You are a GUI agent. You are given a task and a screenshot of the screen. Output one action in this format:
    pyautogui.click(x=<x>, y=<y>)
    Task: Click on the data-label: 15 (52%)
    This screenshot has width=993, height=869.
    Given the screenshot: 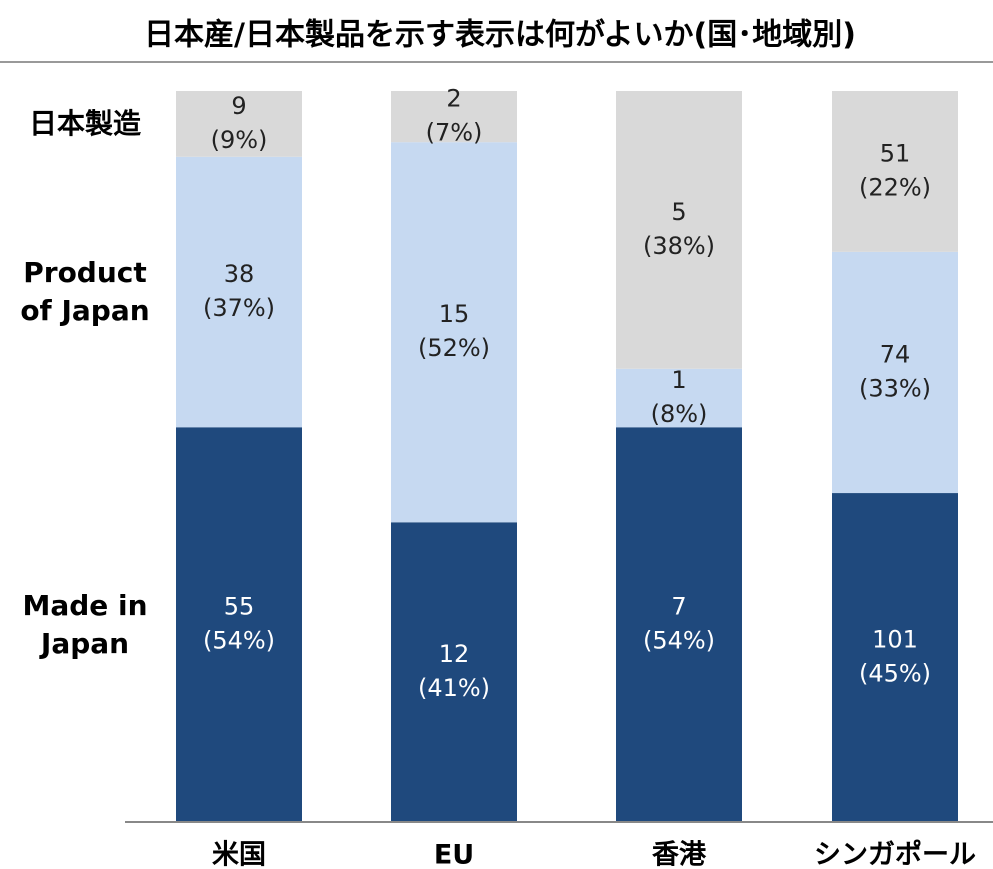 What is the action you would take?
    pyautogui.click(x=454, y=331)
    